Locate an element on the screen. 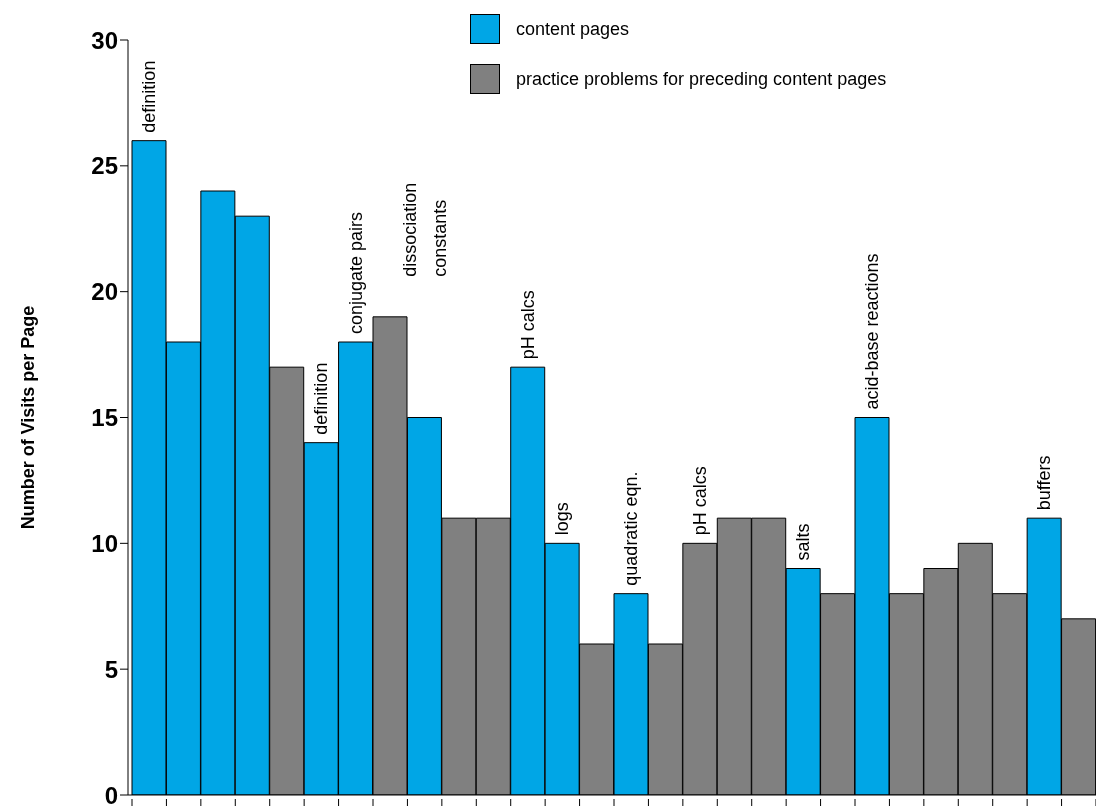 Image resolution: width=1096 pixels, height=806 pixels. y-tick-label: 5 is located at coordinates (111, 669).